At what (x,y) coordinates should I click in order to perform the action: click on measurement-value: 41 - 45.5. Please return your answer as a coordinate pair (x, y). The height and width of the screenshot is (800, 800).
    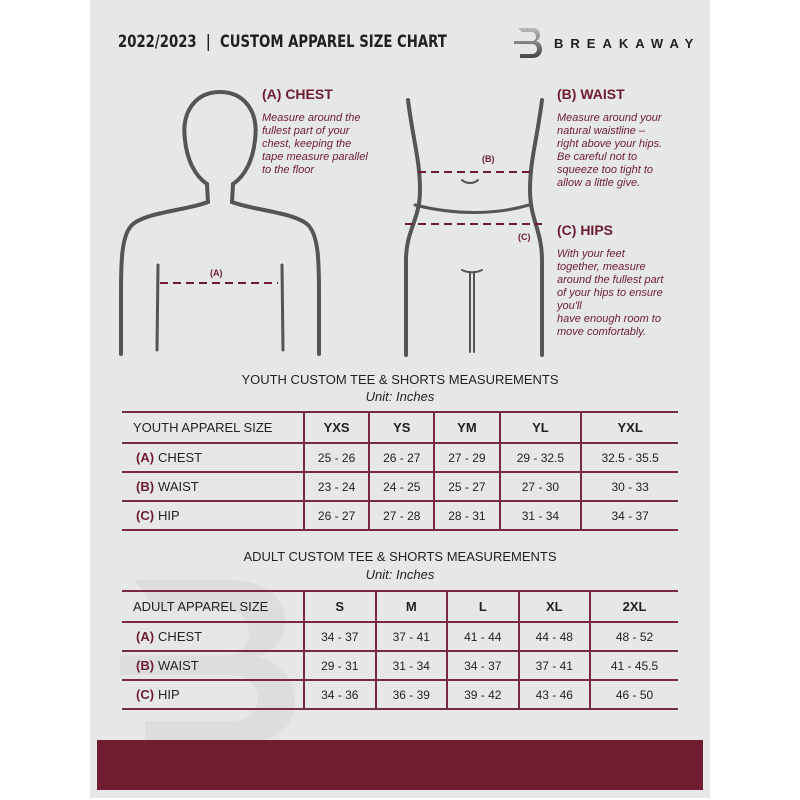
    Looking at the image, I should click on (633, 665).